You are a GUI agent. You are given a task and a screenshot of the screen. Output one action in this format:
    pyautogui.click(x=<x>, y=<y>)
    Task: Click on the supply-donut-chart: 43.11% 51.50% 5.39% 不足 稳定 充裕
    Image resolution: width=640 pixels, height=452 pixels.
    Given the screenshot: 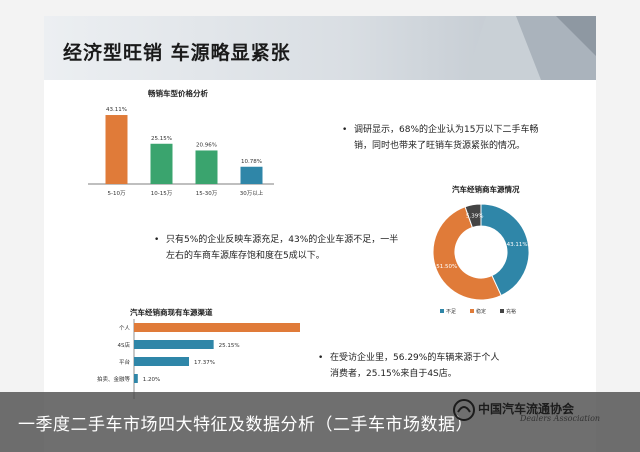 What is the action you would take?
    pyautogui.click(x=481, y=259)
    